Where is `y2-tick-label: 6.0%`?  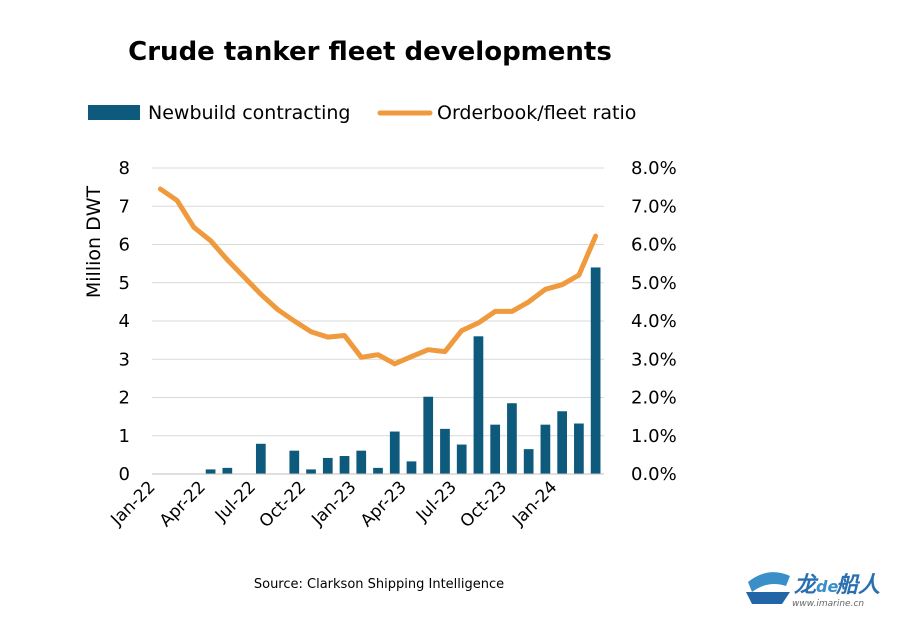 y2-tick-label: 6.0% is located at coordinates (654, 245).